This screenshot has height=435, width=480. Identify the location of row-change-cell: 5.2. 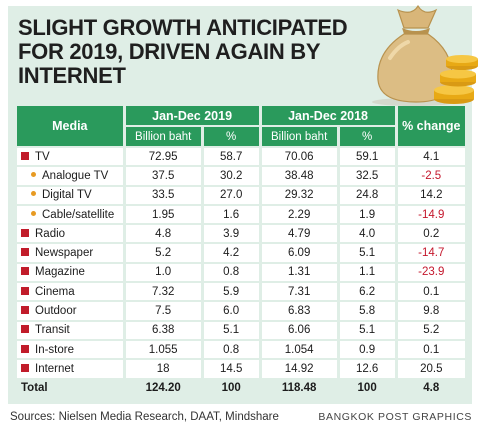
(431, 330).